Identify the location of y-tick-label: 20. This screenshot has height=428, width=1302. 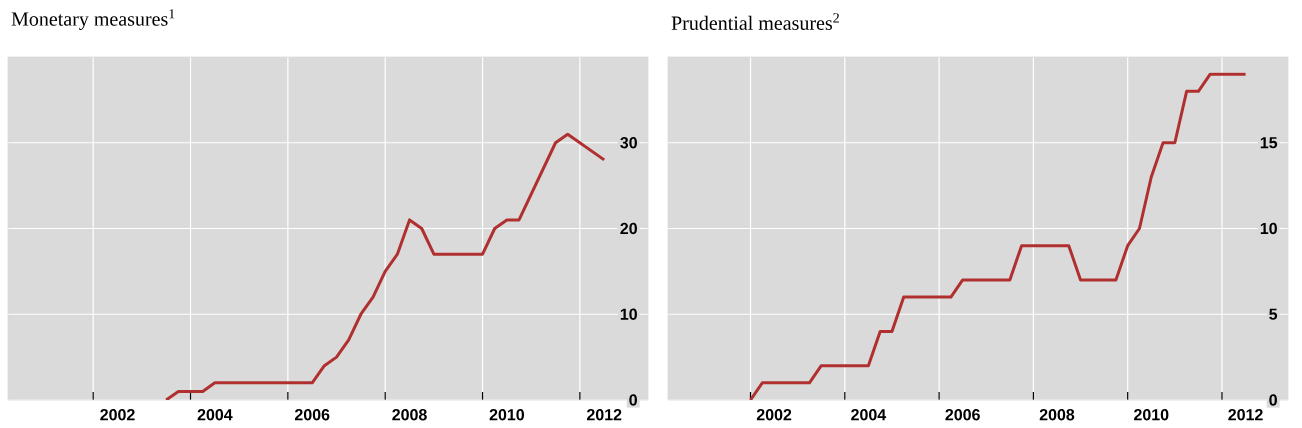
(628, 228).